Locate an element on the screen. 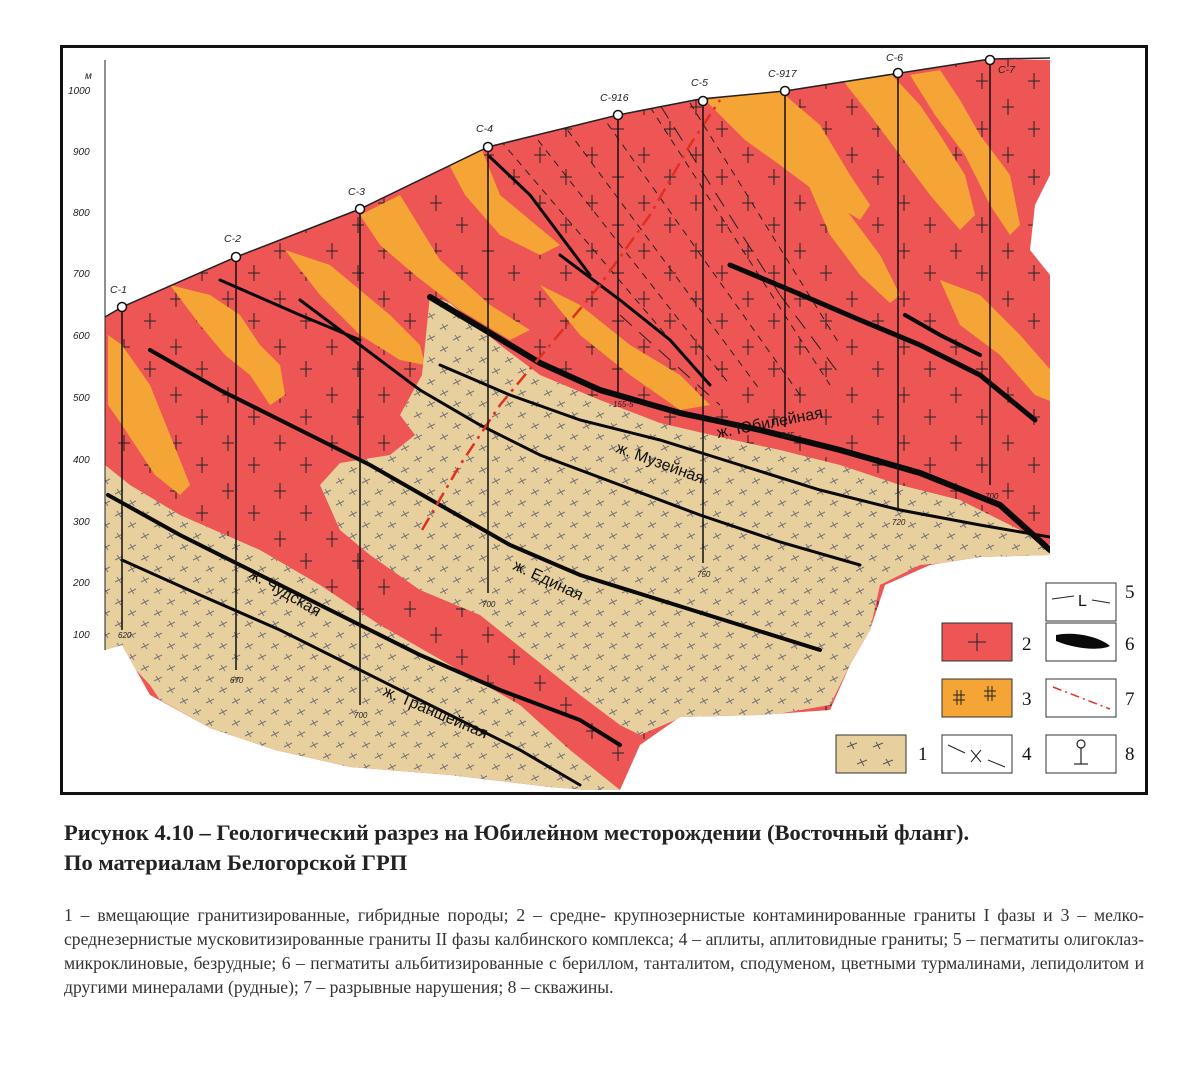  legend-item-4: 4 is located at coordinates (986, 754).